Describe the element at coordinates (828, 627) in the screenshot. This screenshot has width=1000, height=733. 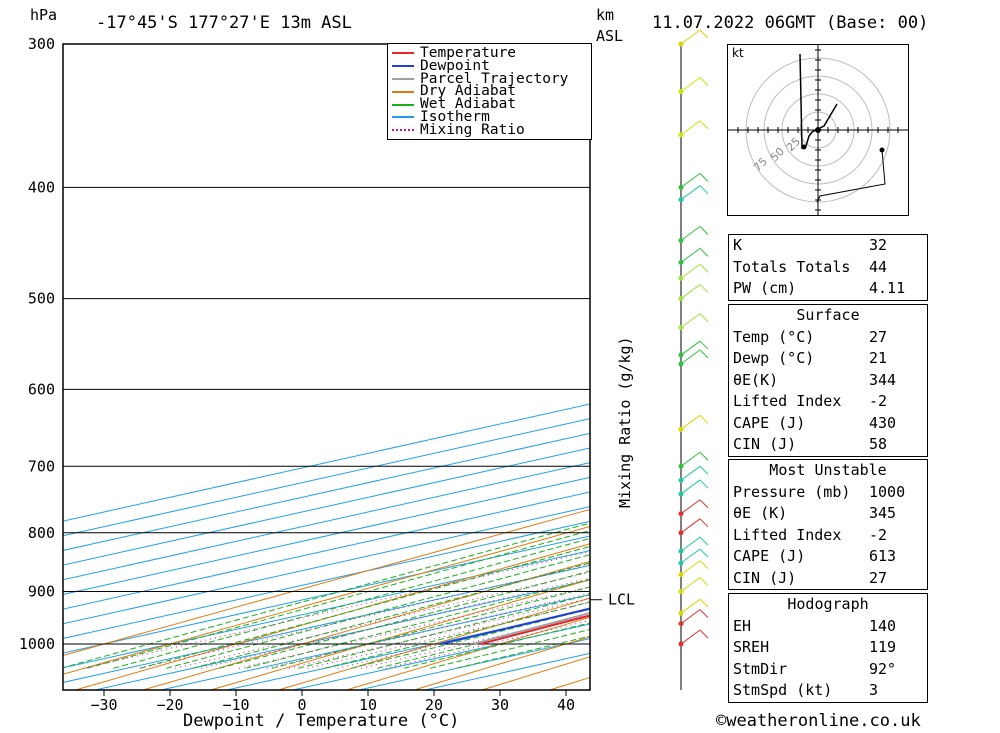
I see `table-row: EH 140` at that location.